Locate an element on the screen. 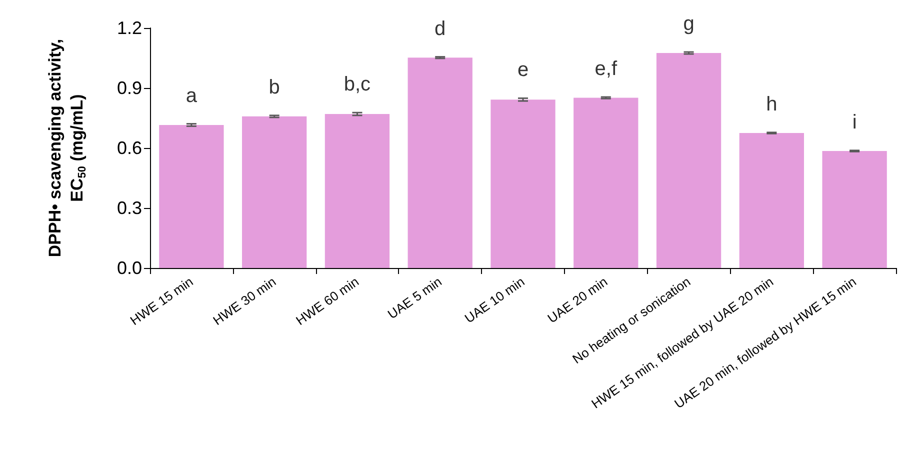  annotation: i is located at coordinates (854, 122).